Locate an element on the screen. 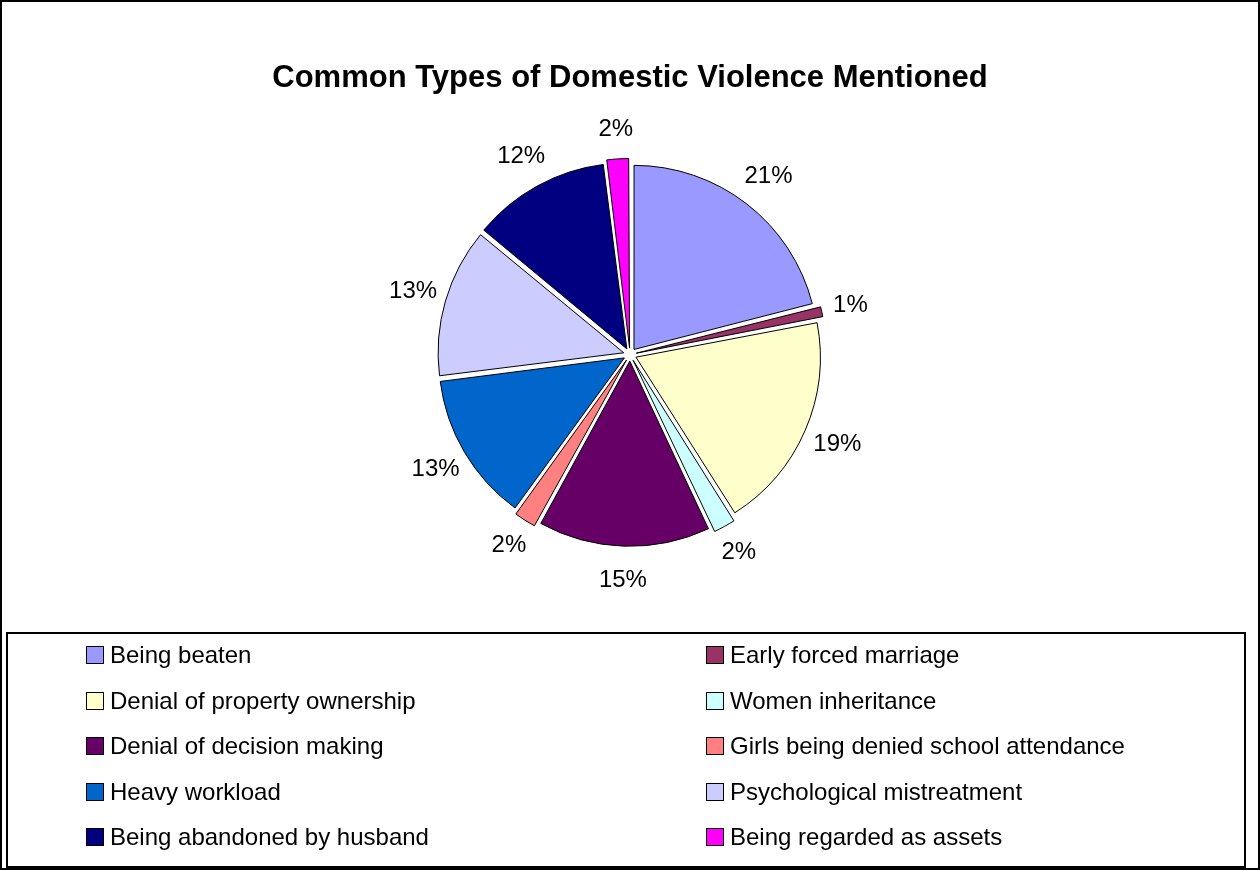 This screenshot has width=1260, height=870. legend-label: Early forced marriage is located at coordinates (845, 655).